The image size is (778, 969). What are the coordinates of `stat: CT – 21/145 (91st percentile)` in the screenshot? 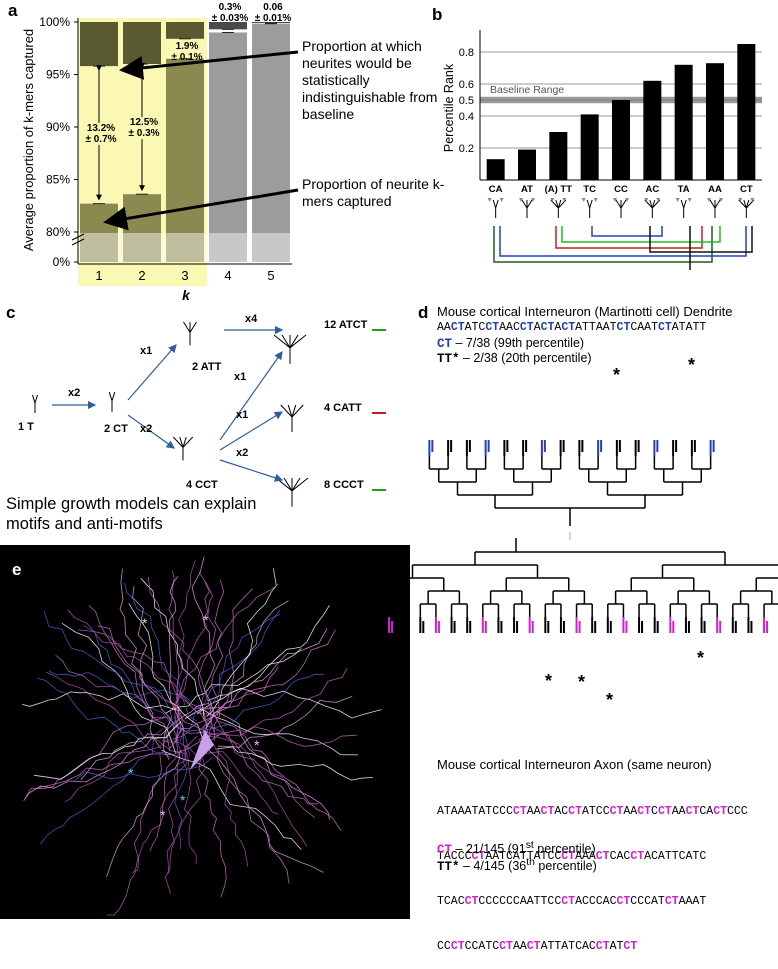 It's located at (516, 848).